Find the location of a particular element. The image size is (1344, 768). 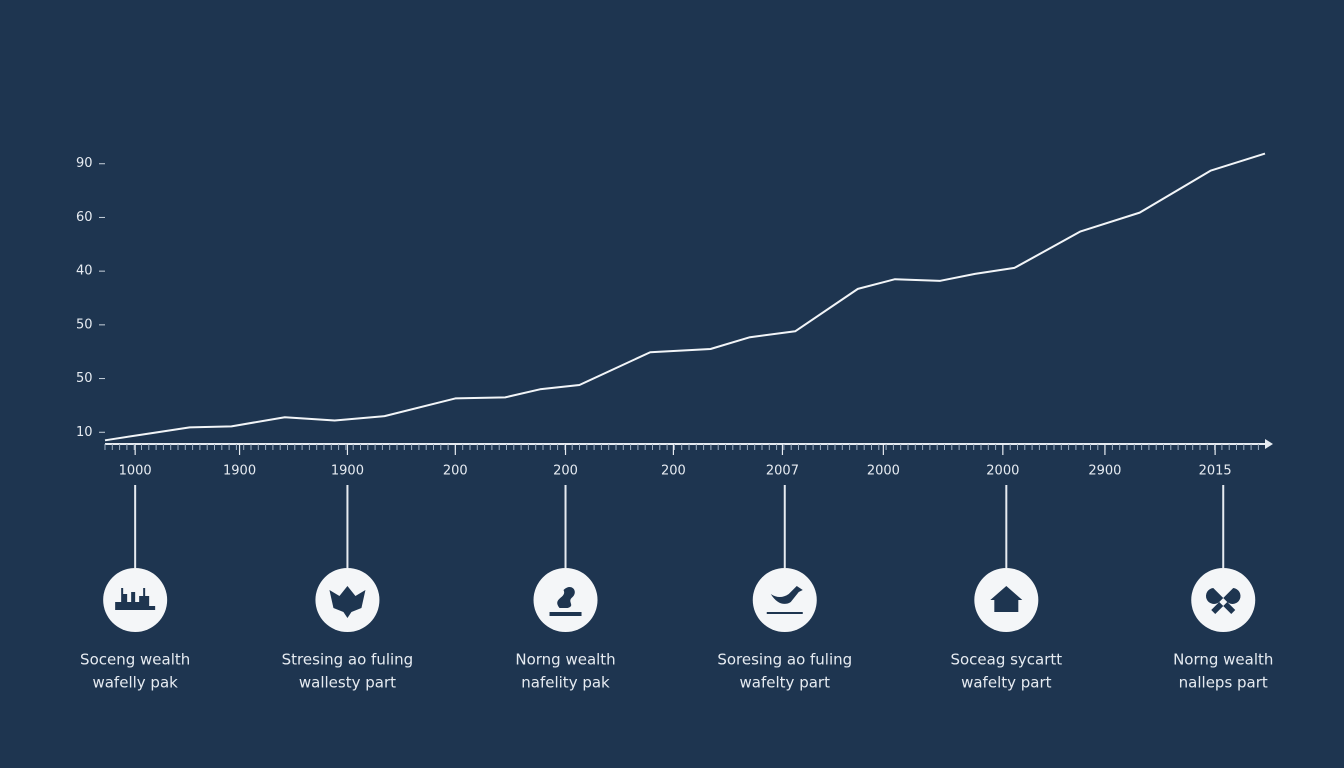

milestone: Soceag sycartt wafelty part is located at coordinates (1006, 588).